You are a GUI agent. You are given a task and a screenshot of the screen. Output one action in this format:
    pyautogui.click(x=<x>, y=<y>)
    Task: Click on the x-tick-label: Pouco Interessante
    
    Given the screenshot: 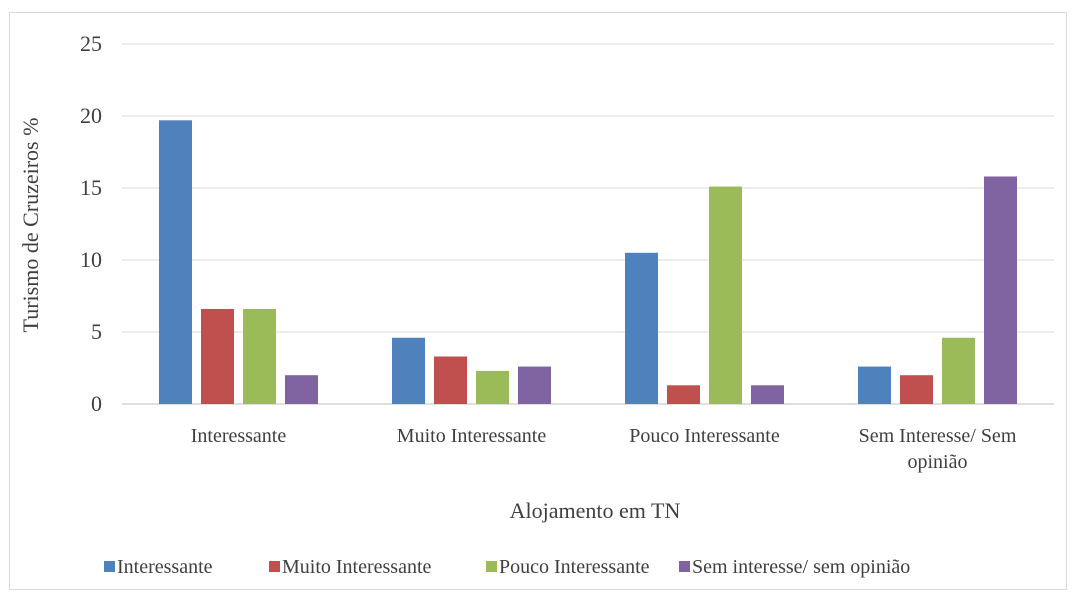 What is the action you would take?
    pyautogui.click(x=704, y=436)
    